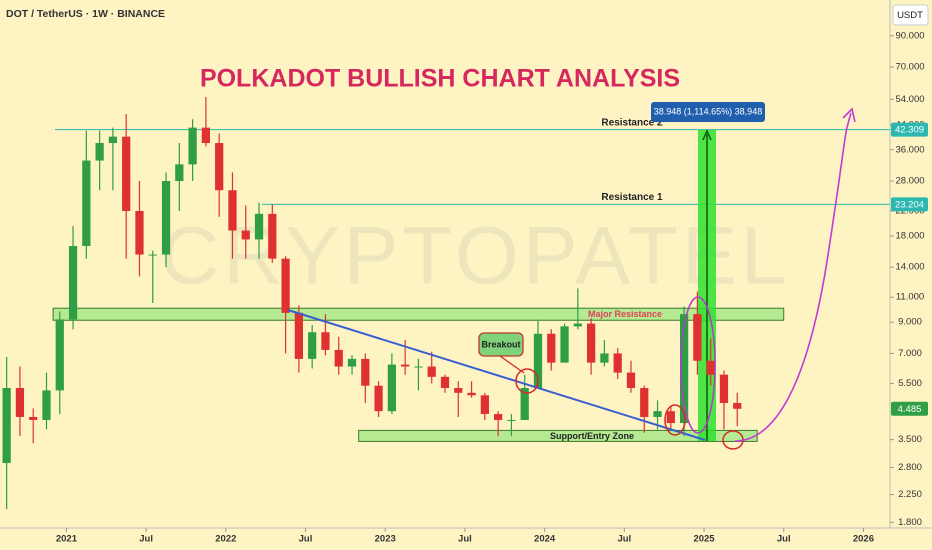  Describe the element at coordinates (909, 149) in the screenshot. I see `y-tick-label: 36.000` at that location.